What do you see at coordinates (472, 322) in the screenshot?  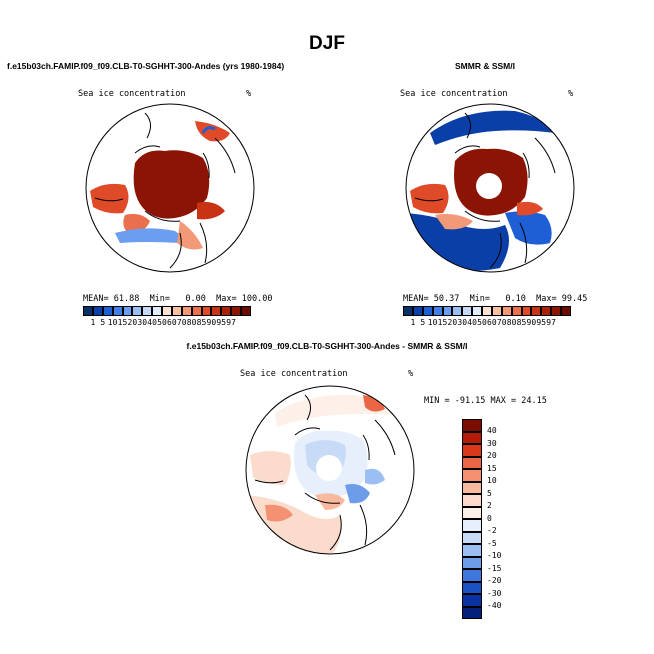 I see `obs-colorbar-label: 40` at bounding box center [472, 322].